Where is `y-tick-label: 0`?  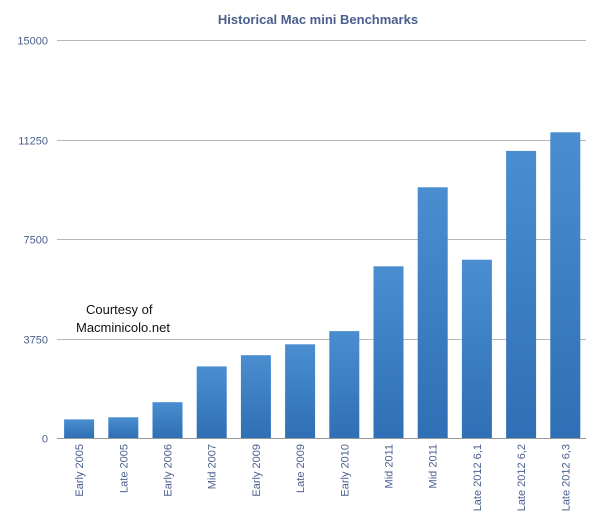
y-tick-label: 0 is located at coordinates (45, 440).